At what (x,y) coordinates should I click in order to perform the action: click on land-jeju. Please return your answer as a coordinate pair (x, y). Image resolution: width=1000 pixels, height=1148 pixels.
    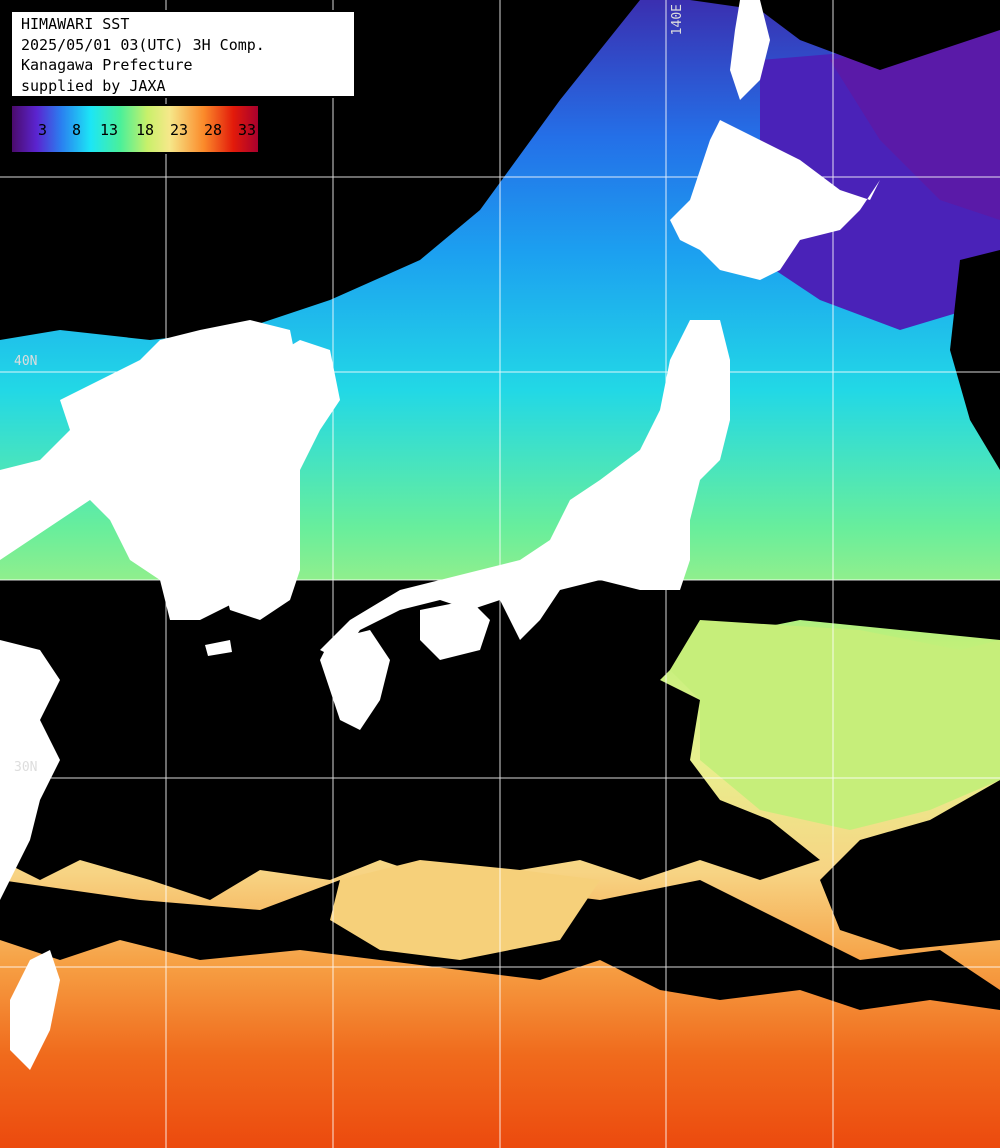
    Looking at the image, I should click on (218, 648).